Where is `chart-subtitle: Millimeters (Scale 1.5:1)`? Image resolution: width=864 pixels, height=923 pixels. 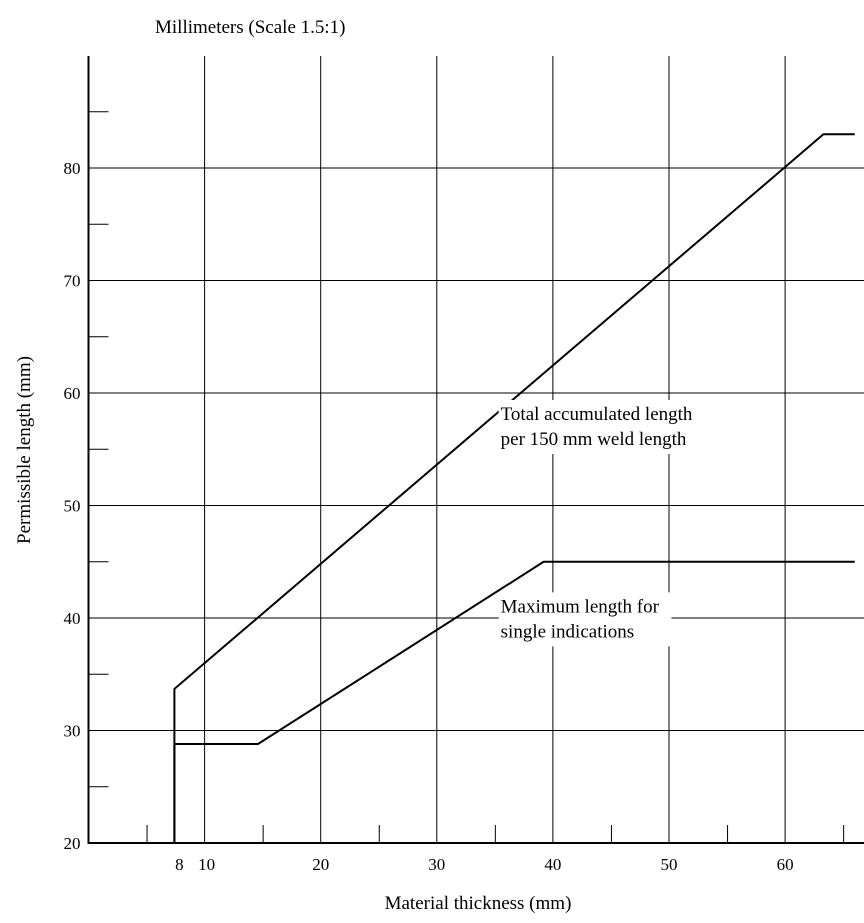
chart-subtitle: Millimeters (Scale 1.5:1) is located at coordinates (250, 27).